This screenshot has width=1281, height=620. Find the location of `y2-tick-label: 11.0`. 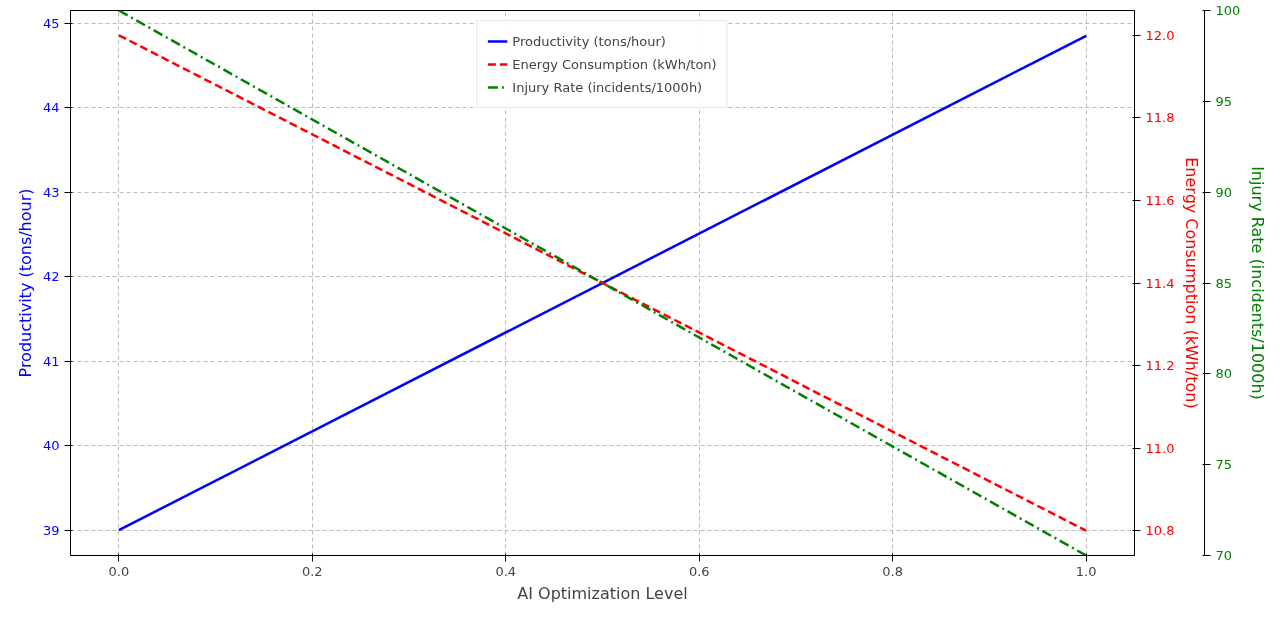

y2-tick-label: 11.0 is located at coordinates (1160, 448).